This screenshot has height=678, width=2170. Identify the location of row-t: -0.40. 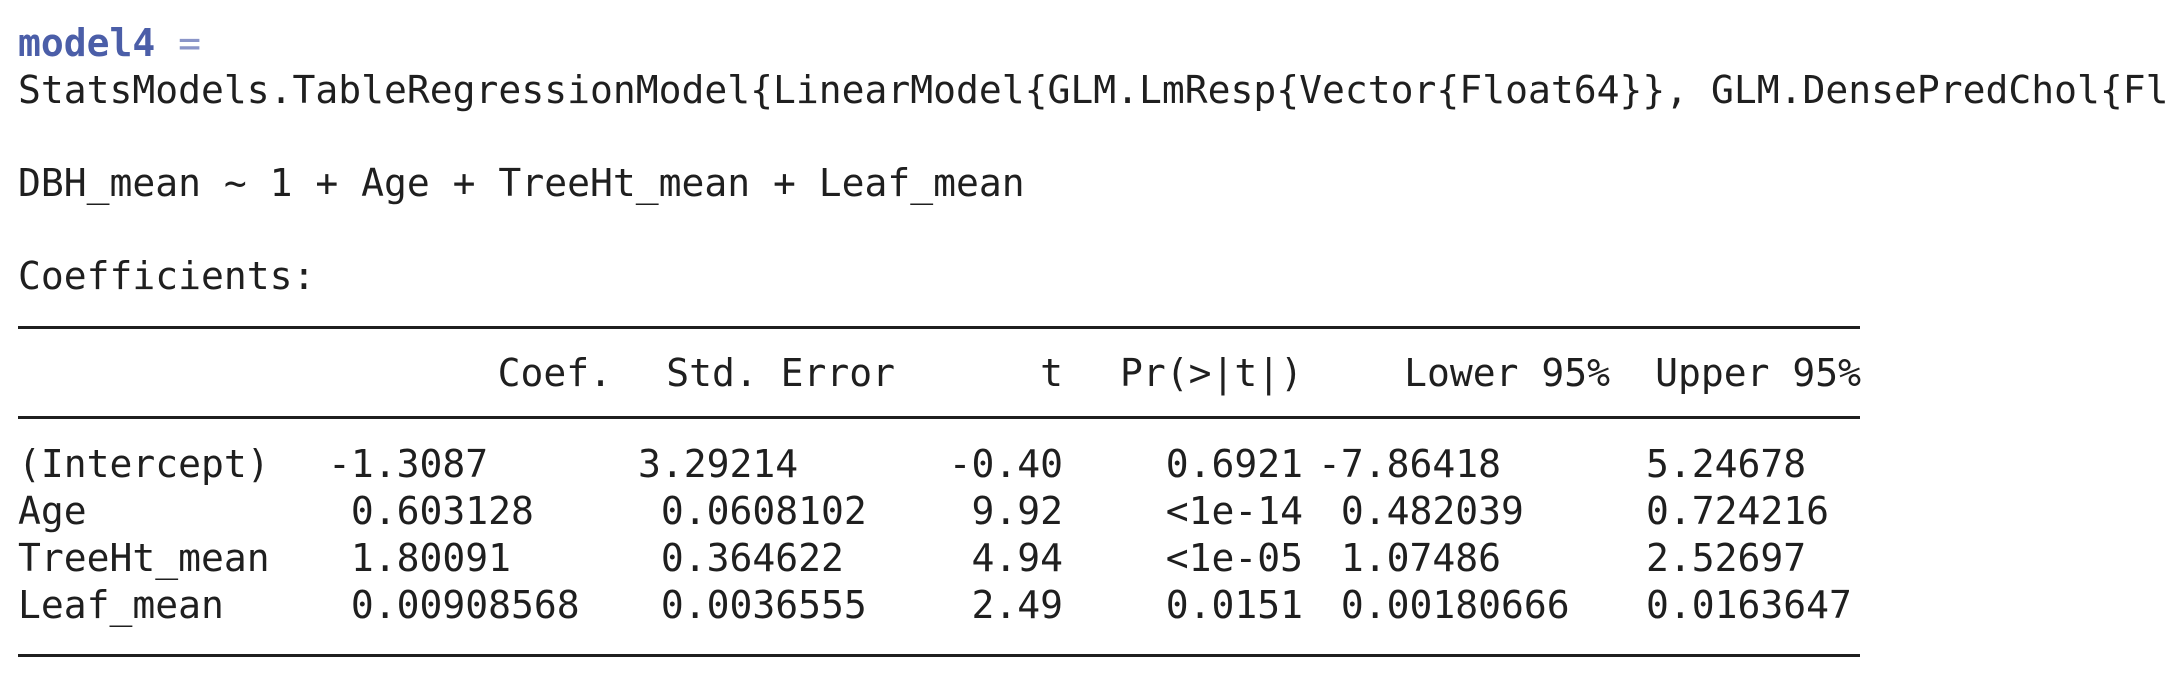
(1005, 464).